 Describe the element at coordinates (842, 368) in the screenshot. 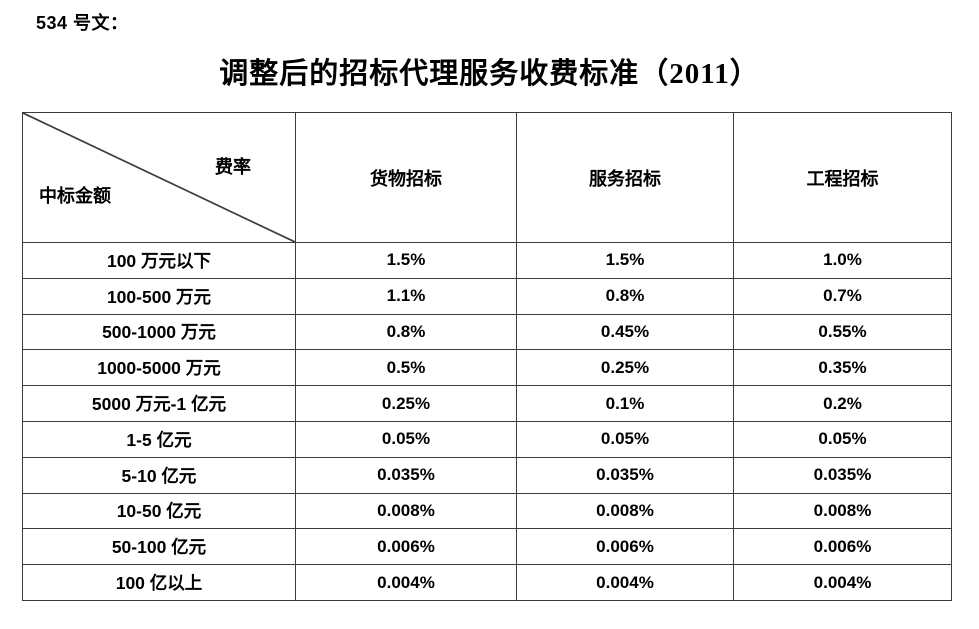

I see `rate-cell: 0.35%` at that location.